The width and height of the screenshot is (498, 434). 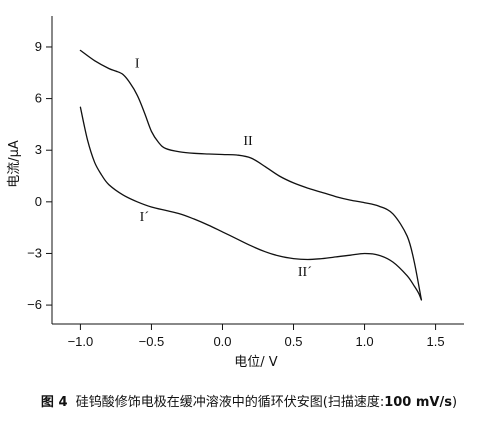 What do you see at coordinates (14, 164) in the screenshot?
I see `y-axis-title: 电流/μA` at bounding box center [14, 164].